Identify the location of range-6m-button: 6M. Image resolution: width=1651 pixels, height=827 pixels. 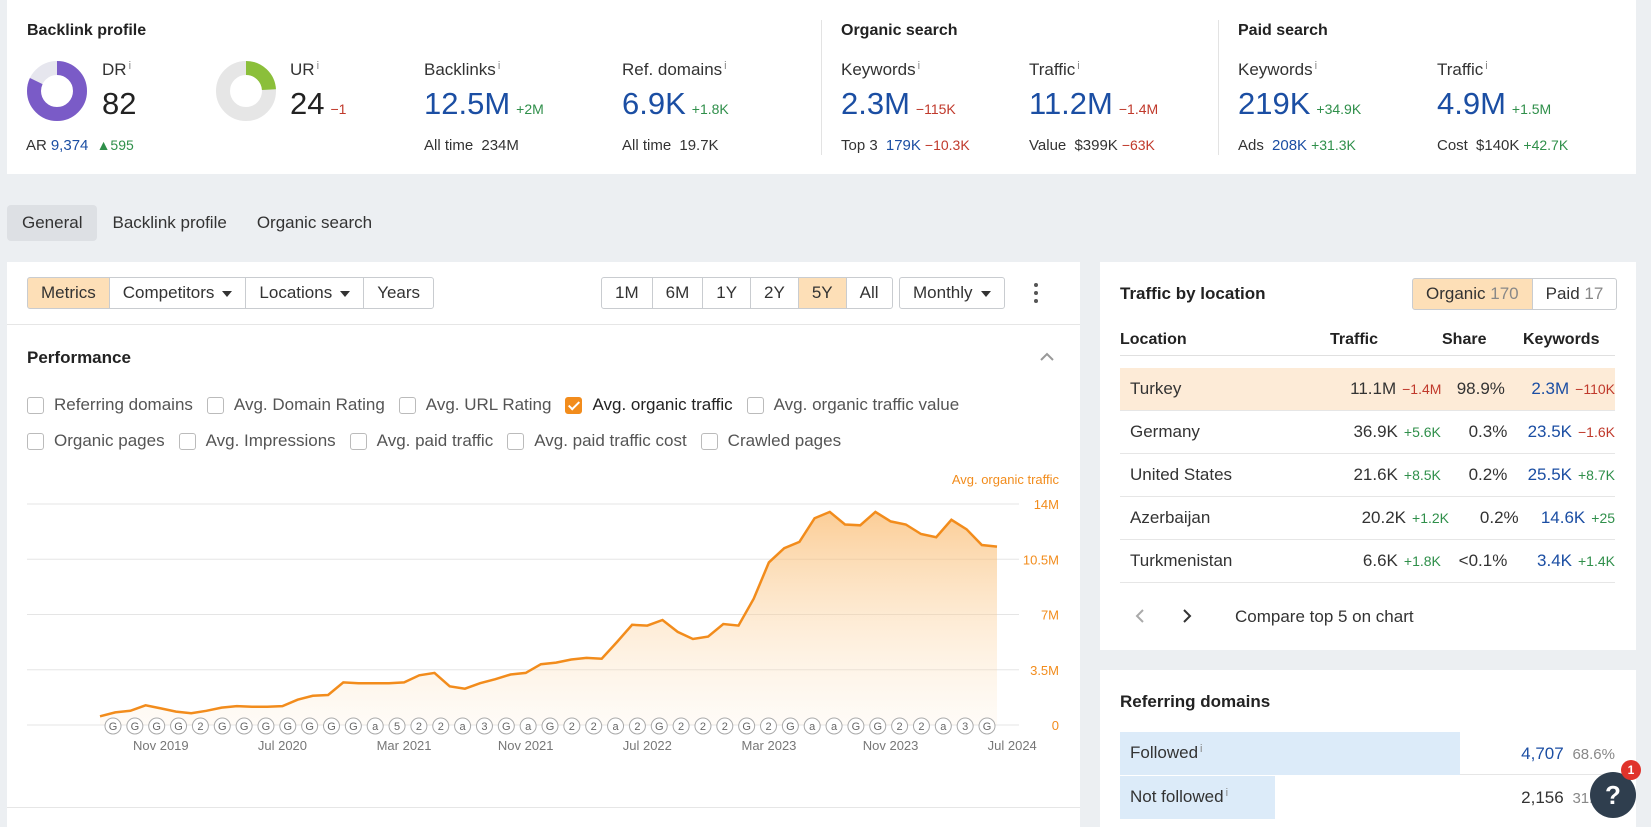
(677, 293).